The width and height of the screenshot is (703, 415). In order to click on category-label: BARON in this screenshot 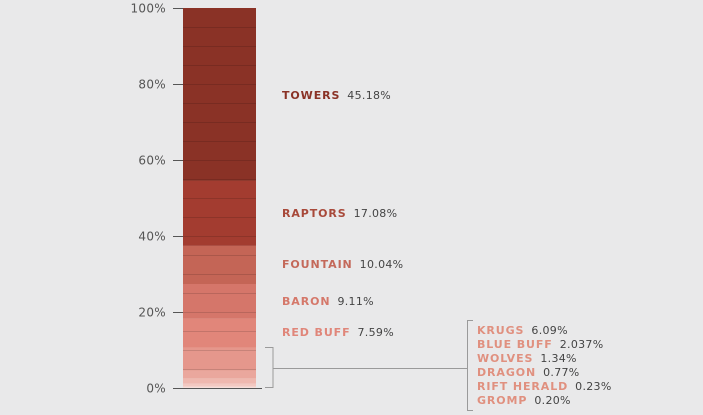, I will do `click(306, 301)`.